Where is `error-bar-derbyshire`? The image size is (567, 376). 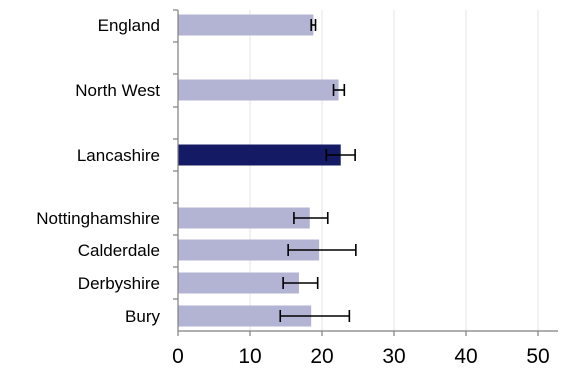
error-bar-derbyshire is located at coordinates (300, 283).